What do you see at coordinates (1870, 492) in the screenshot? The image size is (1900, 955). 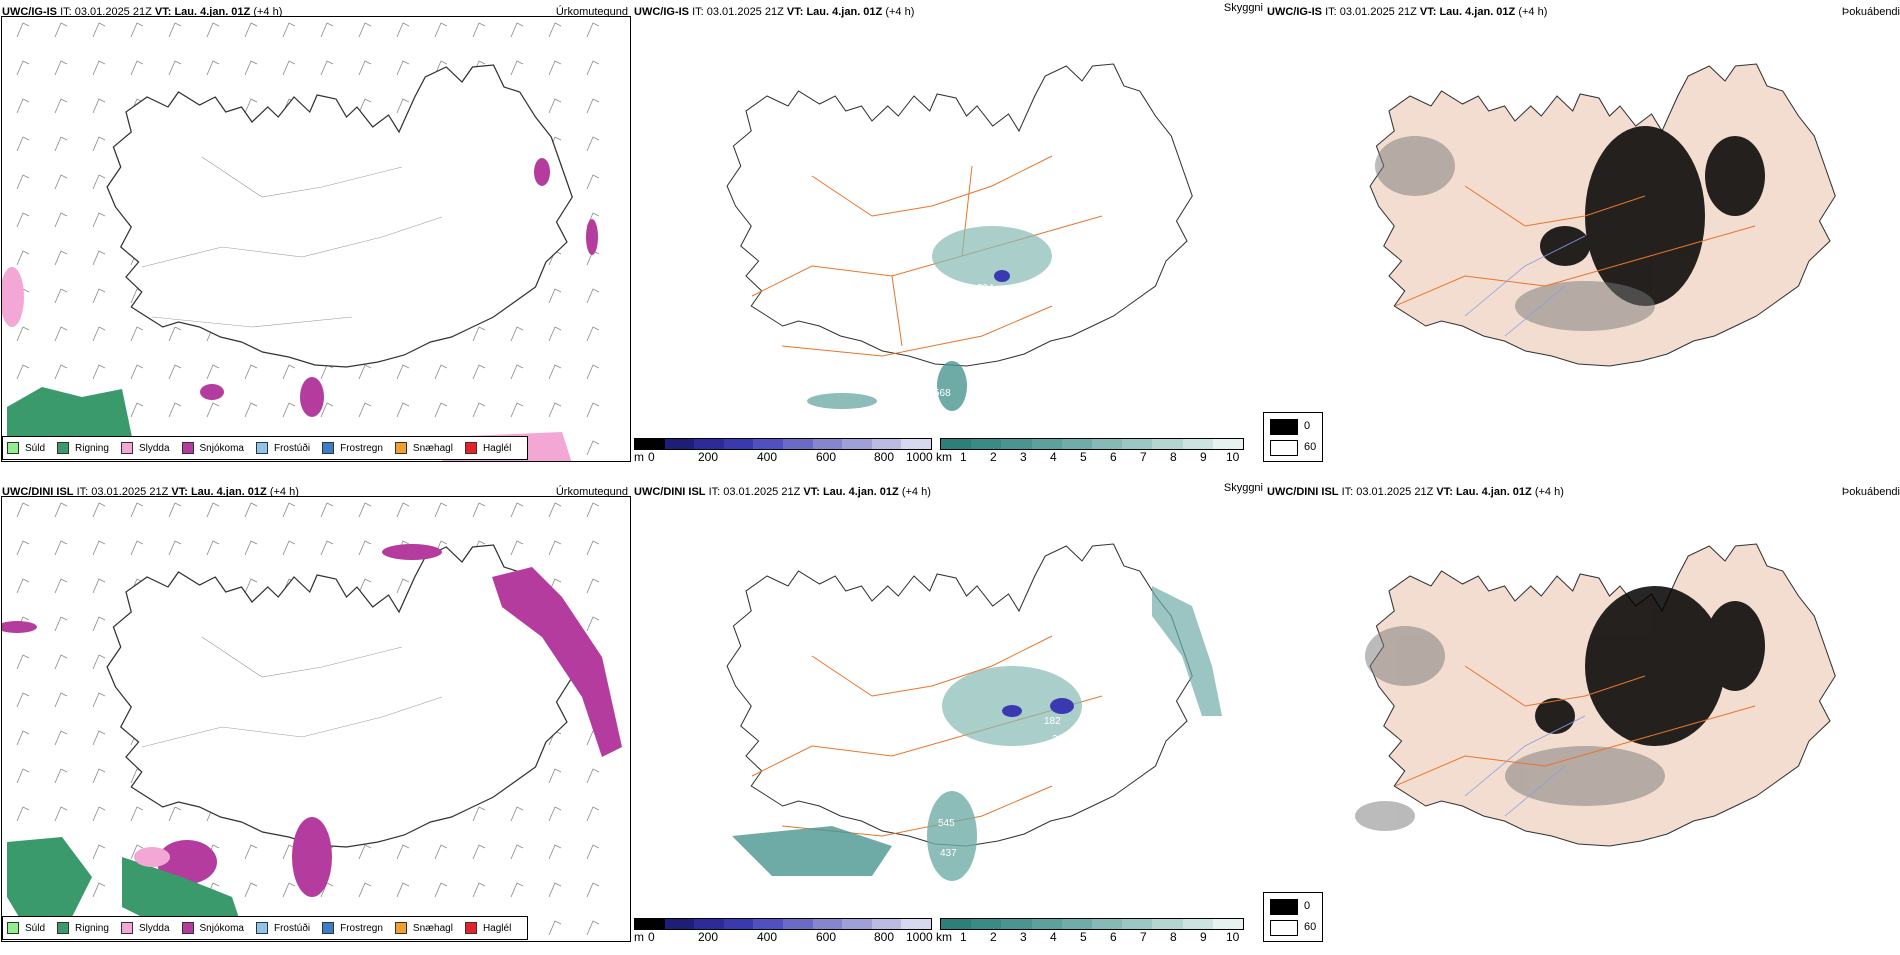 I see `panel-title: Þokuábendi` at bounding box center [1870, 492].